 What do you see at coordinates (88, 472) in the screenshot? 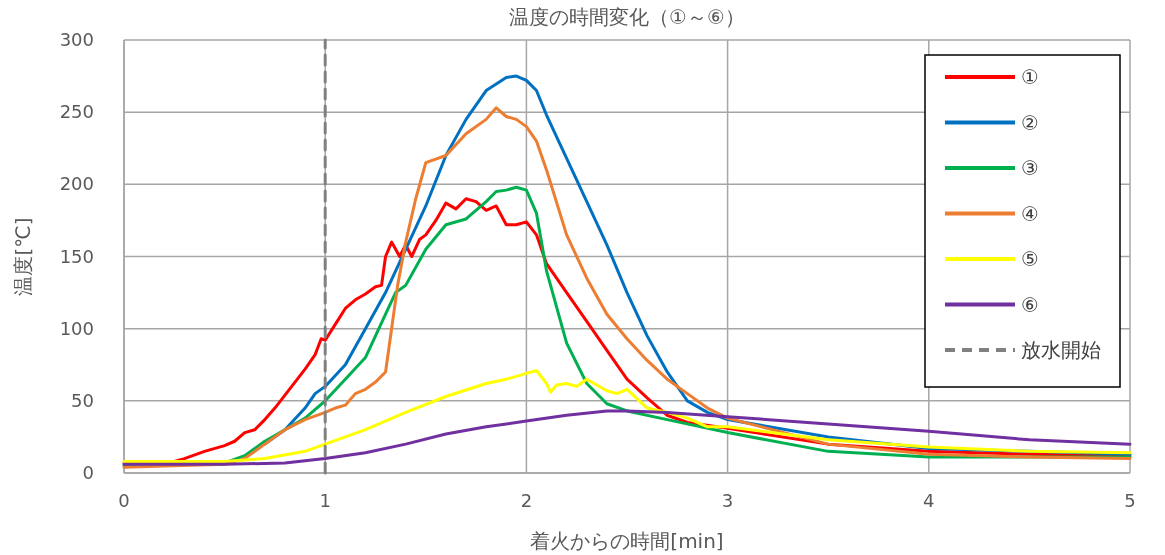
I see `y-tick-label: 0` at bounding box center [88, 472].